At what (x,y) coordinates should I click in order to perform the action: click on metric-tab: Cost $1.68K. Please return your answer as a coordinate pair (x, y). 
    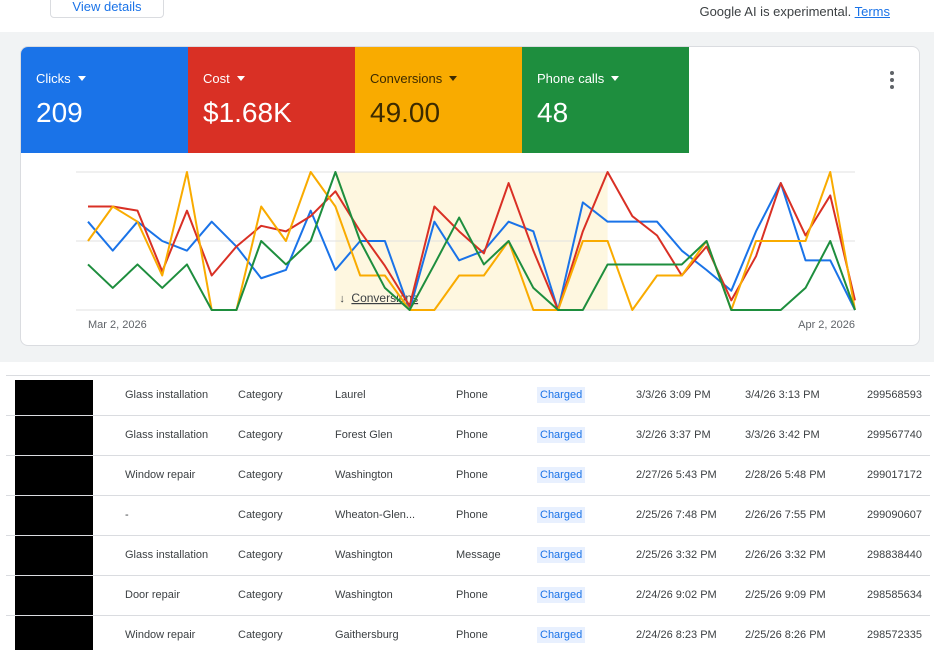
    Looking at the image, I should click on (271, 100).